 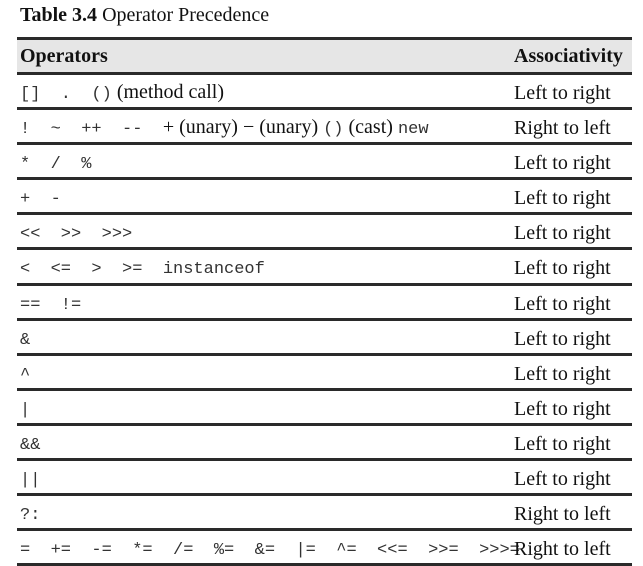 I want to click on operator-code: &, so click(x=25, y=340).